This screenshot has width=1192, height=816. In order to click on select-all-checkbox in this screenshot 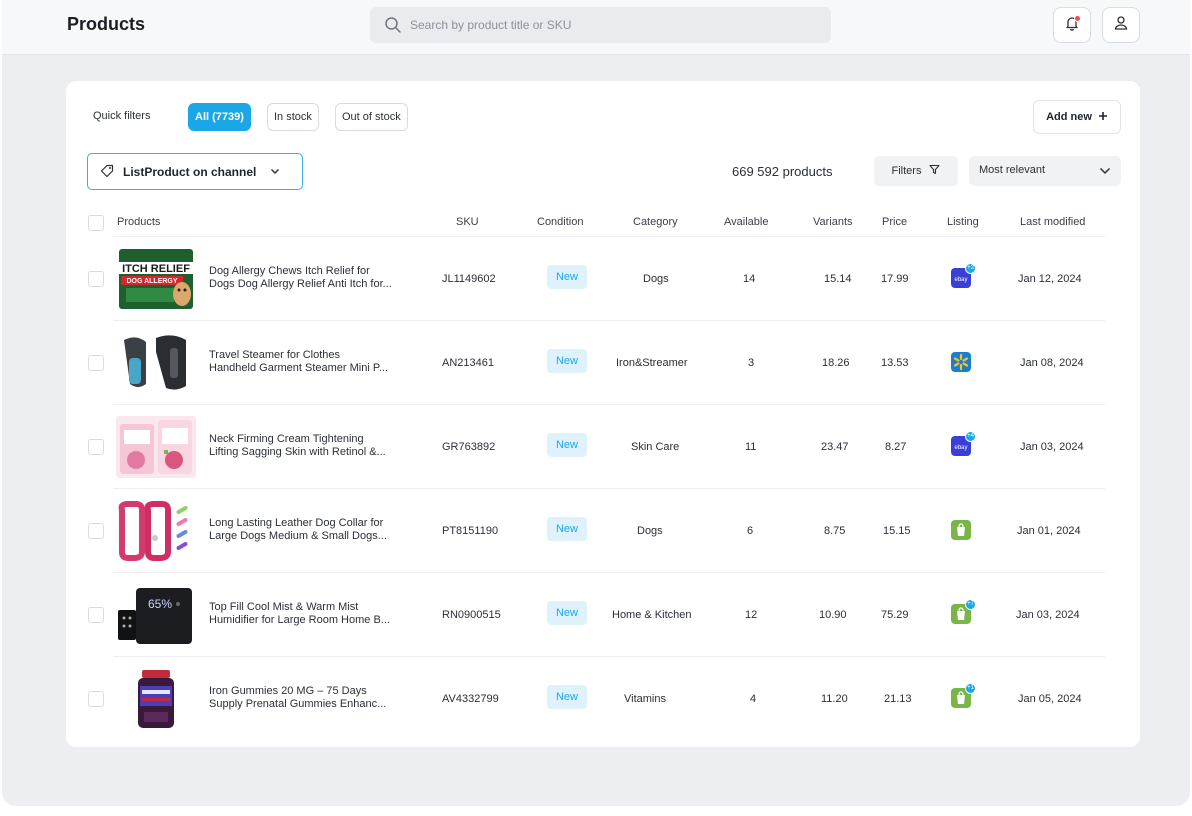, I will do `click(96, 223)`.